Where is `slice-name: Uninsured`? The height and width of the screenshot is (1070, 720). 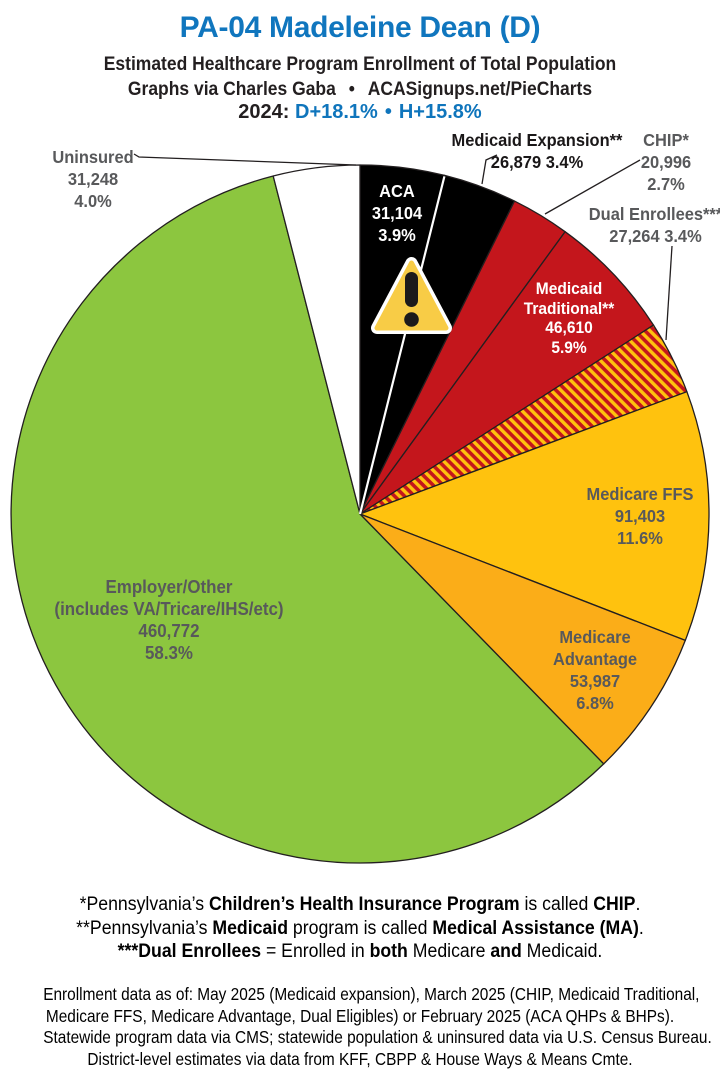 slice-name: Uninsured is located at coordinates (93, 157).